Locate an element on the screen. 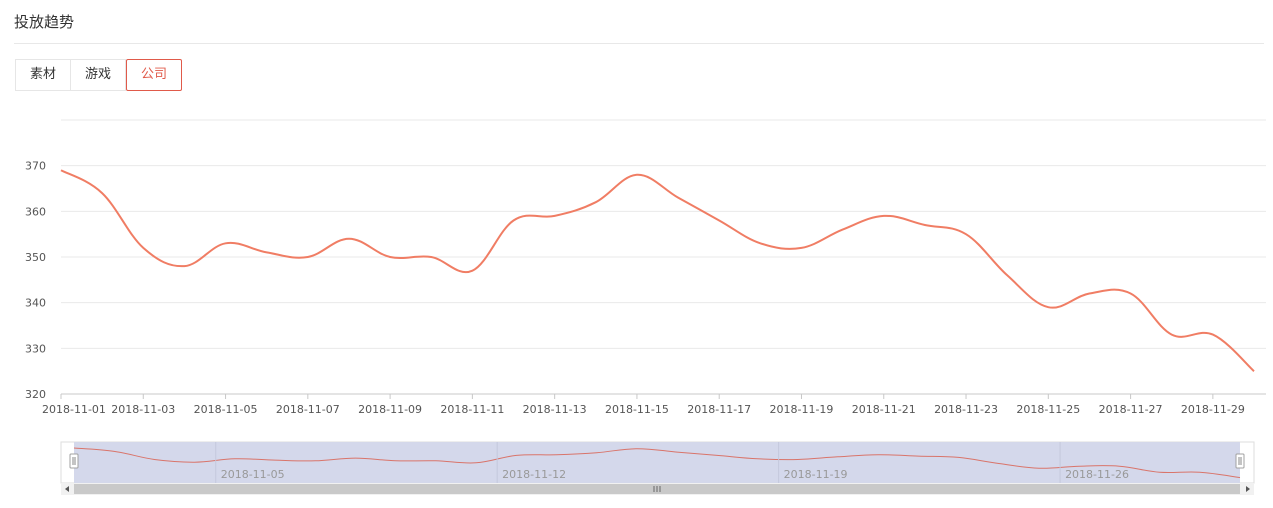 Image resolution: width=1273 pixels, height=508 pixels. x-tick-label: 2018-11-21 is located at coordinates (884, 409).